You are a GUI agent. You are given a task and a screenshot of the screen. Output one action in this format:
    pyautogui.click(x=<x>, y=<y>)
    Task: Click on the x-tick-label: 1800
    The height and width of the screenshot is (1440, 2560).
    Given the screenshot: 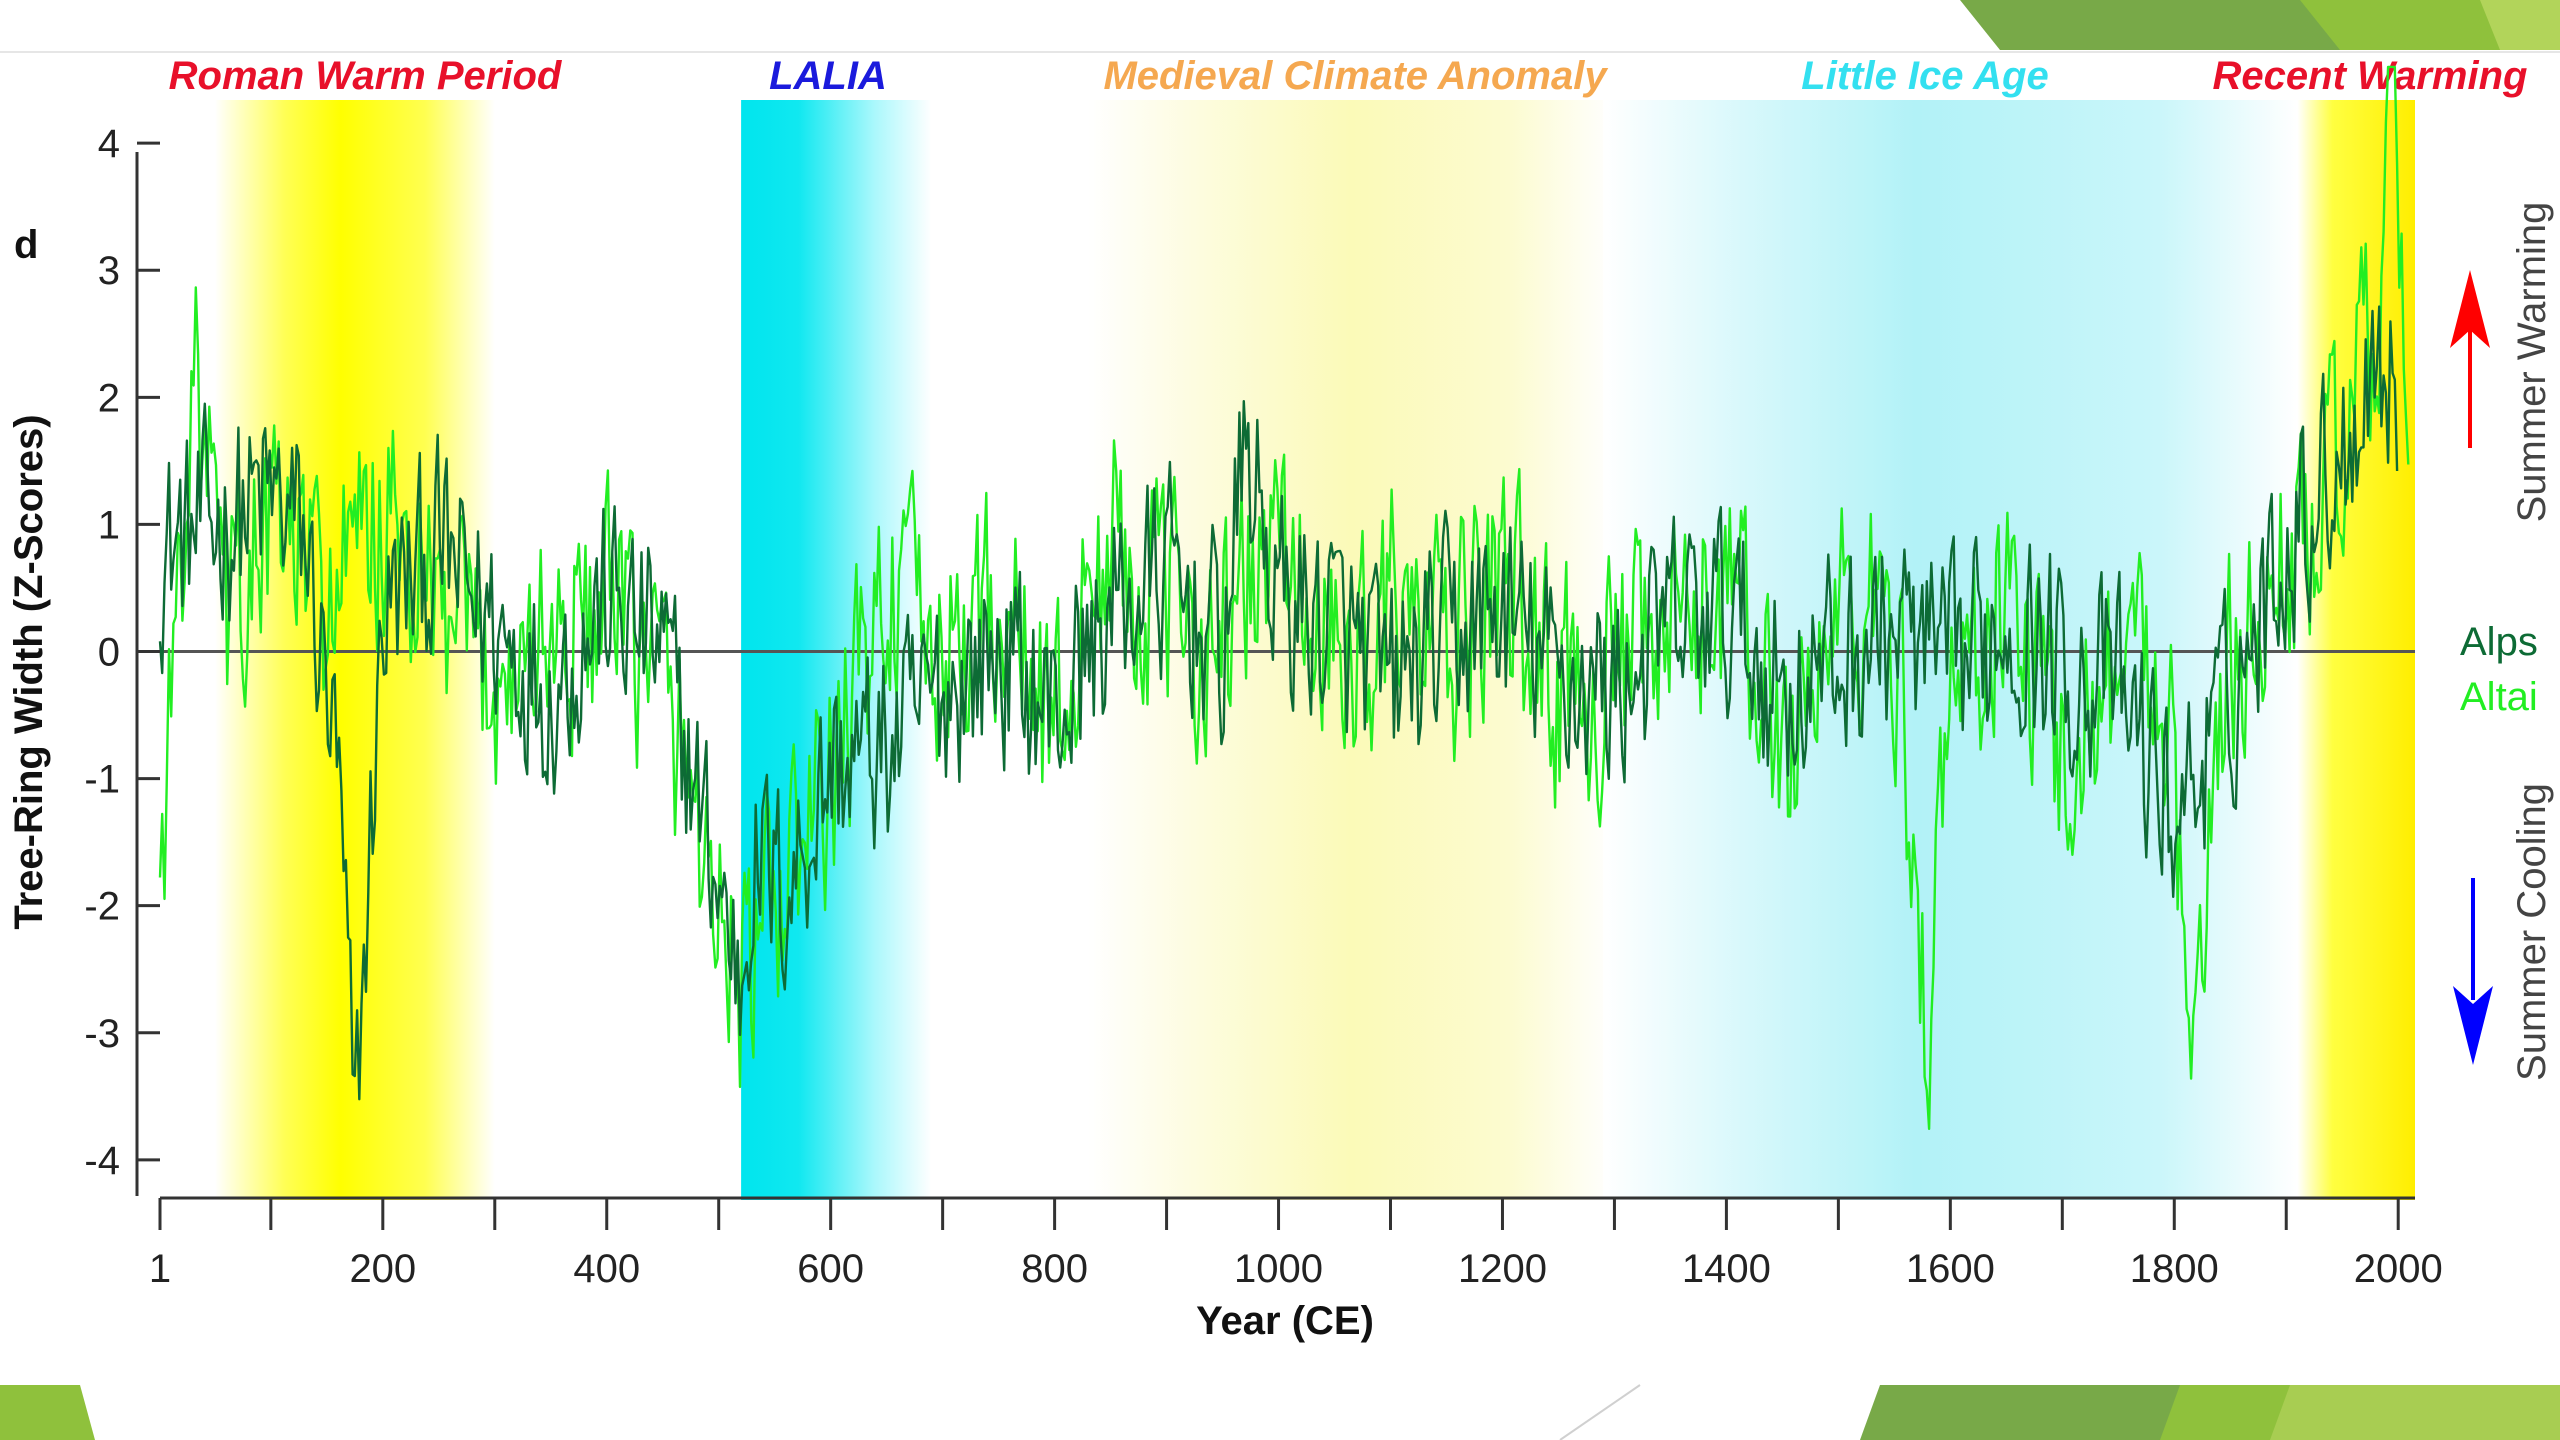 What is the action you would take?
    pyautogui.click(x=2174, y=1269)
    